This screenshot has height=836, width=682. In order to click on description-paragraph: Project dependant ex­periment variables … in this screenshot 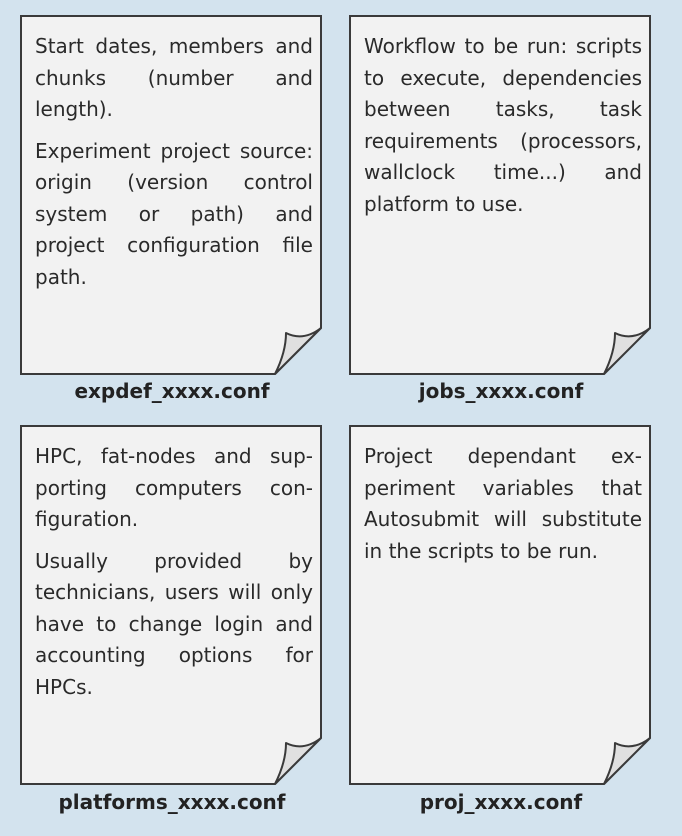, I will do `click(503, 503)`.